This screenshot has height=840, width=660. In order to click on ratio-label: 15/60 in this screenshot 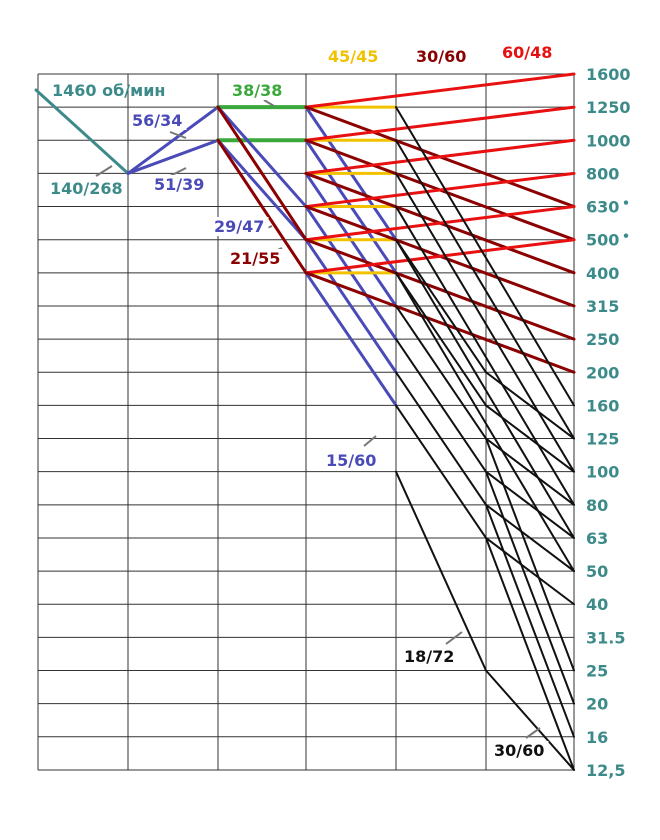, I will do `click(351, 460)`.